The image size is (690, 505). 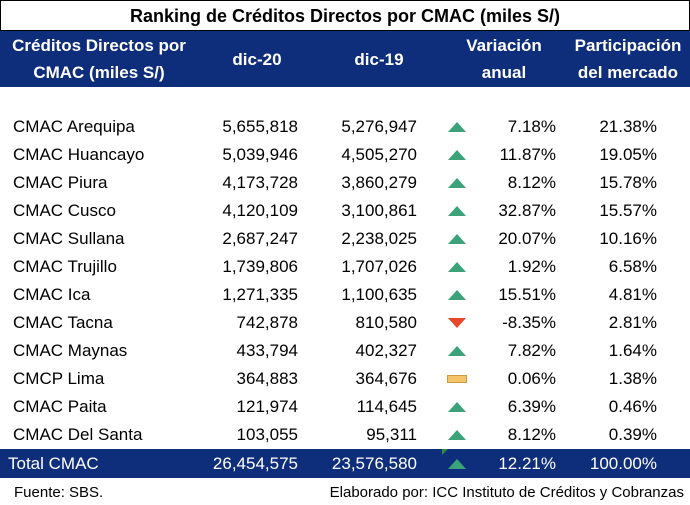 What do you see at coordinates (260, 238) in the screenshot?
I see `cell-dic20: 2,687,247` at bounding box center [260, 238].